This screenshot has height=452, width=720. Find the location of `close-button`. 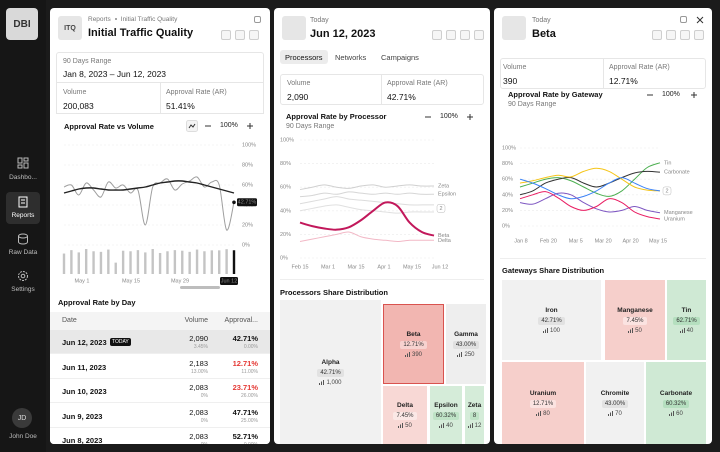

close-button is located at coordinates (700, 20).